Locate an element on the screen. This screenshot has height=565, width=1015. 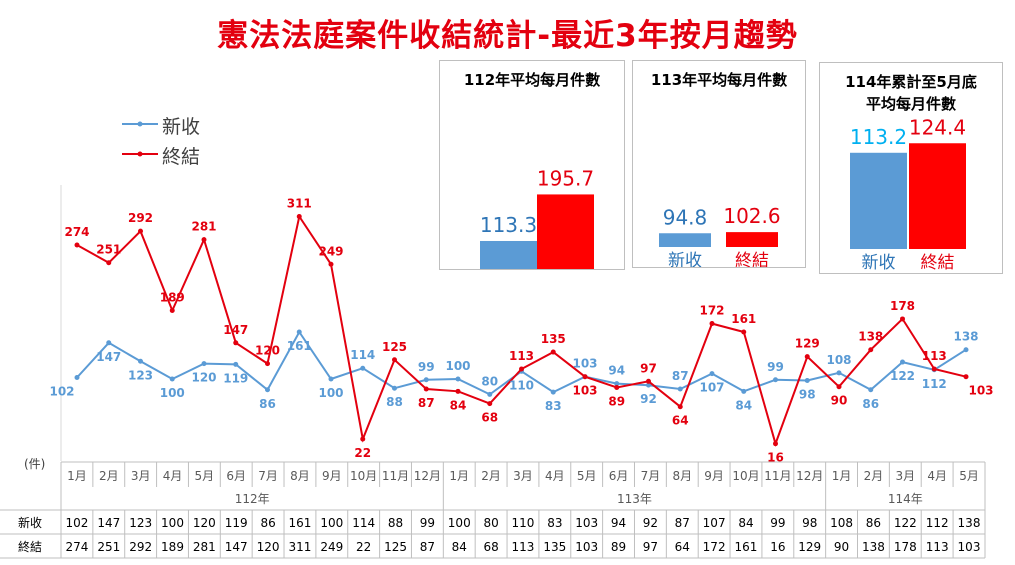
received-data-label: 100 is located at coordinates (172, 393).